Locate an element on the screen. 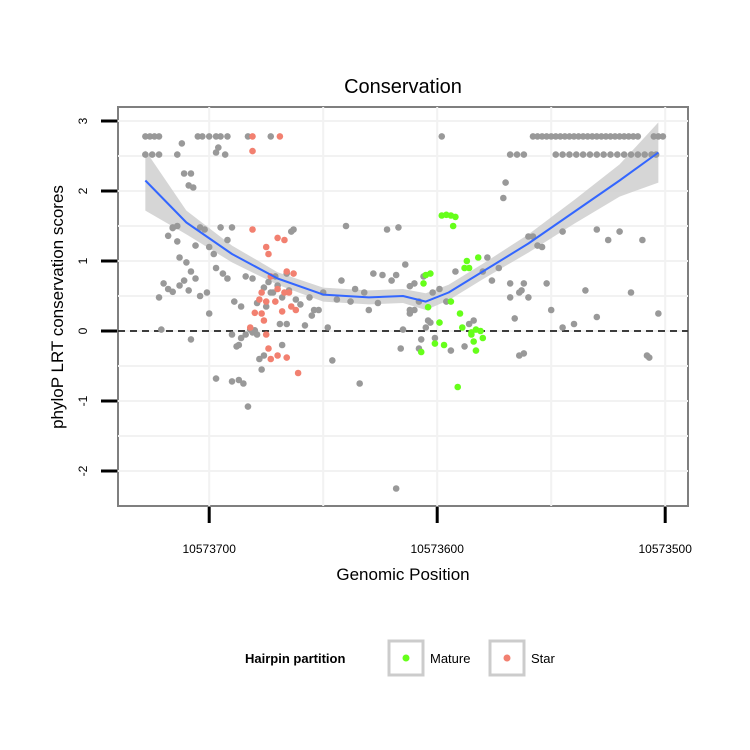 The width and height of the screenshot is (750, 750). legend-swatch-mature is located at coordinates (406, 658).